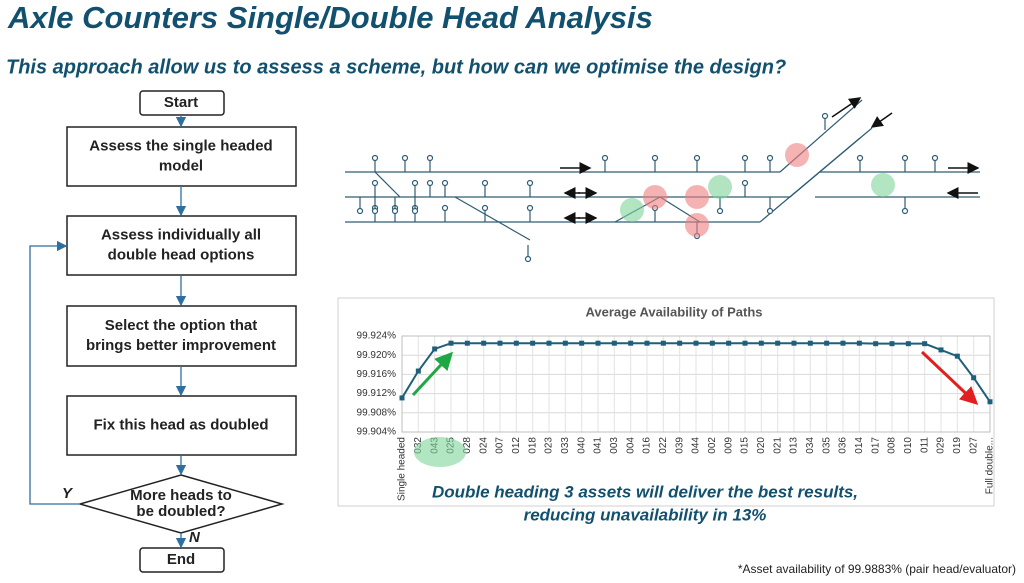 The width and height of the screenshot is (1024, 583). Describe the element at coordinates (908, 445) in the screenshot. I see `x-tick-label: 010` at that location.